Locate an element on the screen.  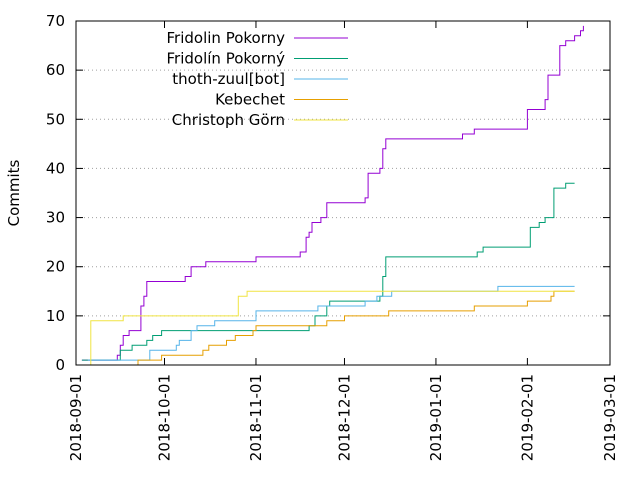
x-tick-label: 2019-02-01 is located at coordinates (527, 417).